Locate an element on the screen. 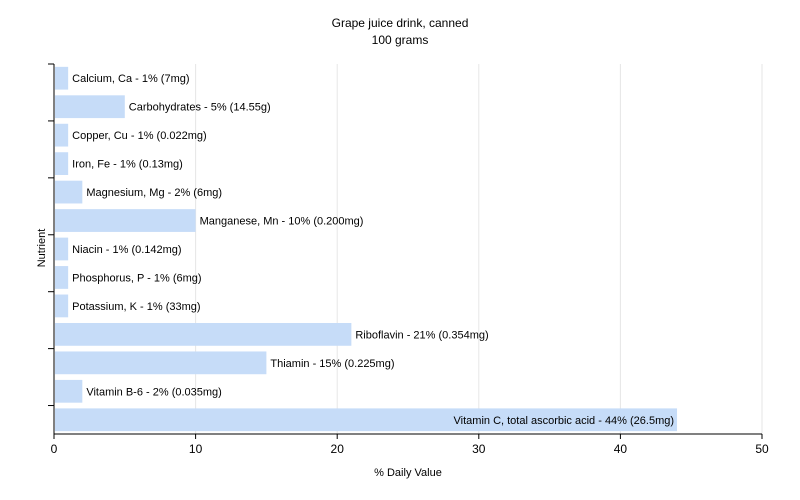 The image size is (800, 500). x-tick-label: 20 is located at coordinates (338, 449).